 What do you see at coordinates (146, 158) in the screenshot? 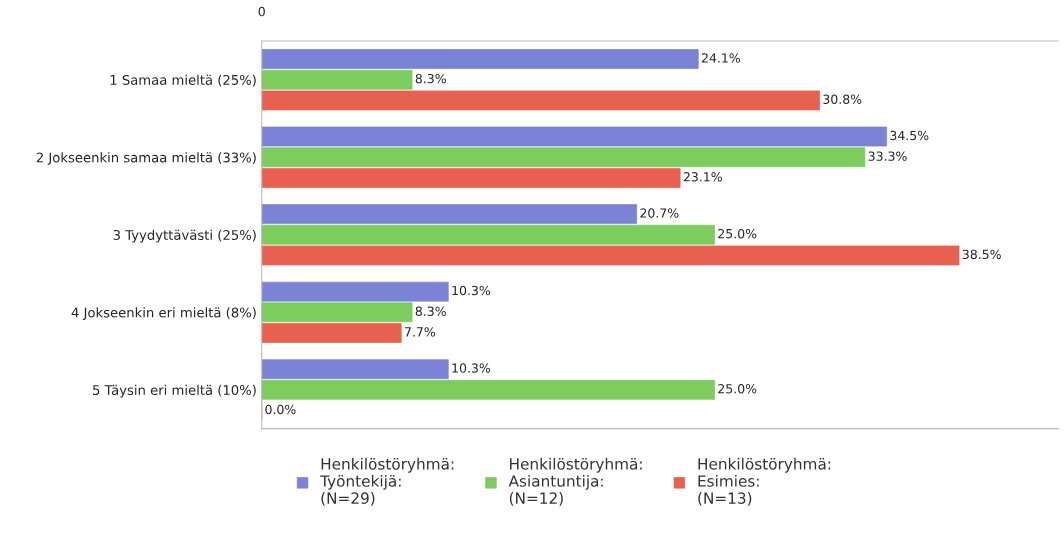
I see `y-tick-label: 2 Jokseenkin samaa mieltä (33%)` at bounding box center [146, 158].